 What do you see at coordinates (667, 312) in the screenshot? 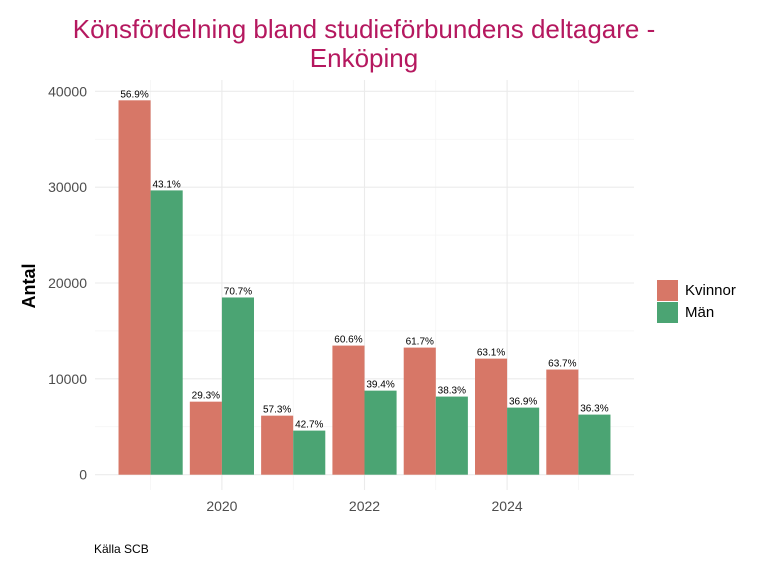
I see `legend-key-man` at bounding box center [667, 312].